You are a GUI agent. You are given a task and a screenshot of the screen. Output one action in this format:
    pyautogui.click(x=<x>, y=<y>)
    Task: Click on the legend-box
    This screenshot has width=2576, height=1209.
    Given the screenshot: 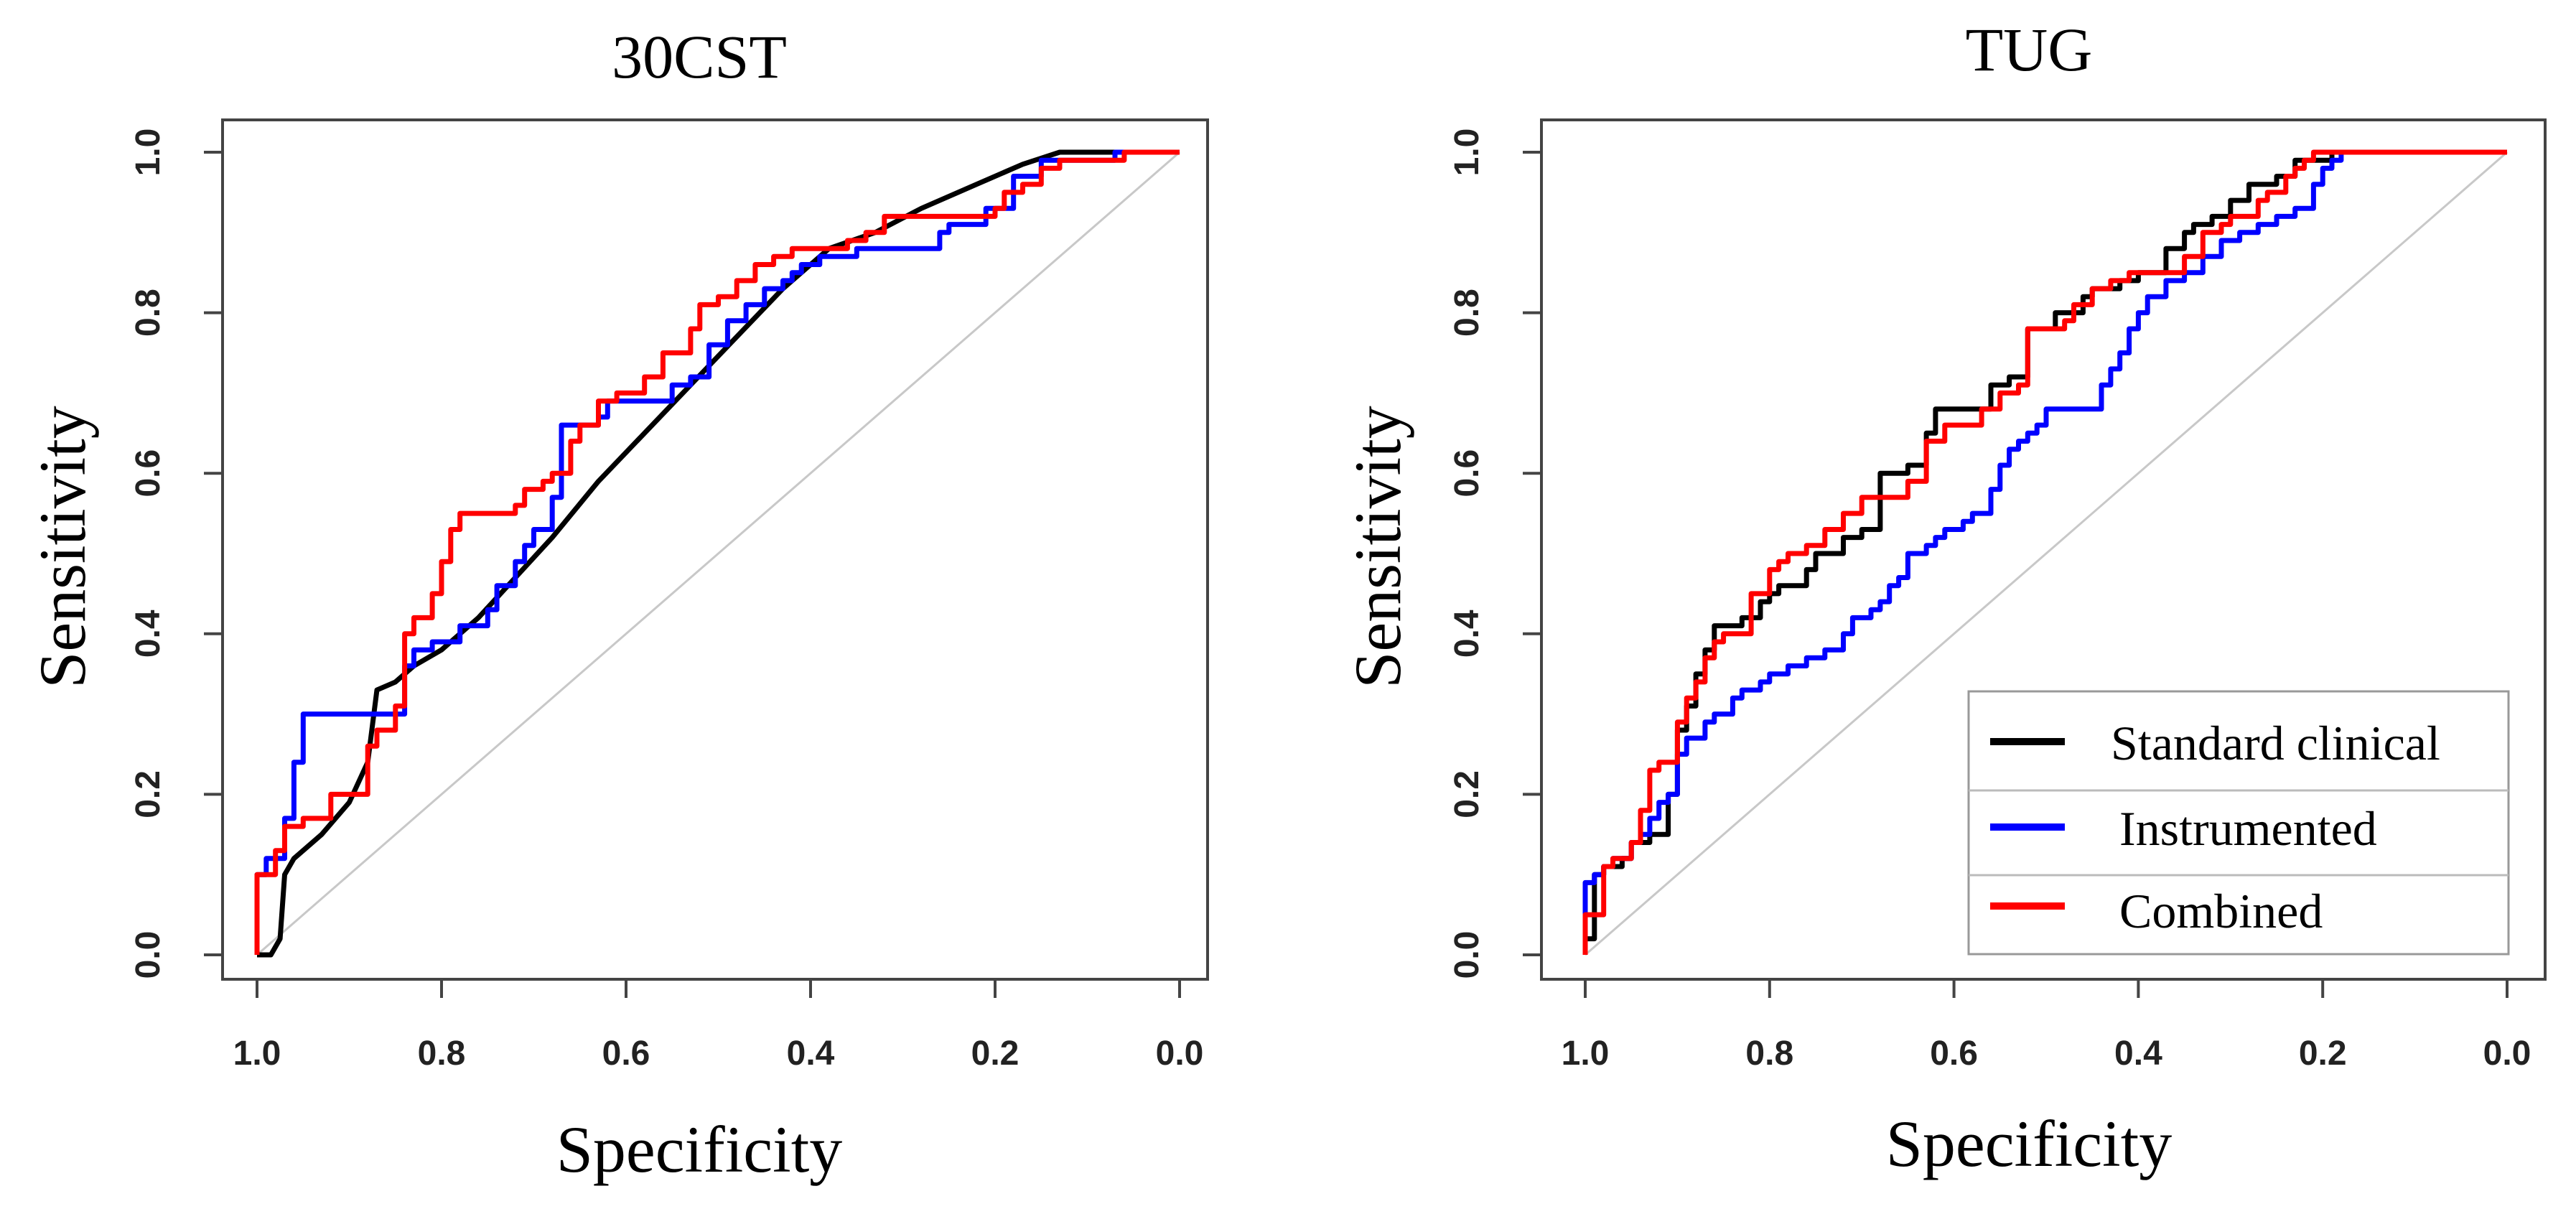 What is the action you would take?
    pyautogui.click(x=2238, y=823)
    